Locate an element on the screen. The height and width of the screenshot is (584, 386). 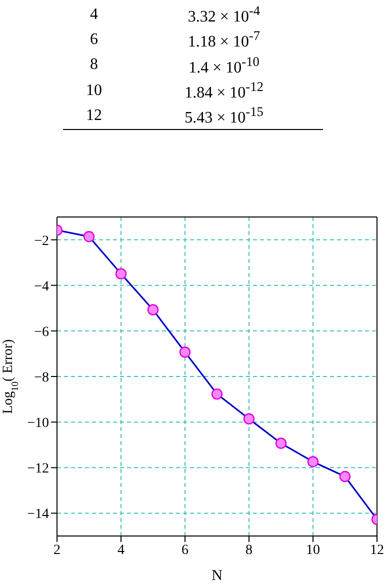
text: 4 3.32 × 10$^{-4}$ is located at coordinates (175, 14).